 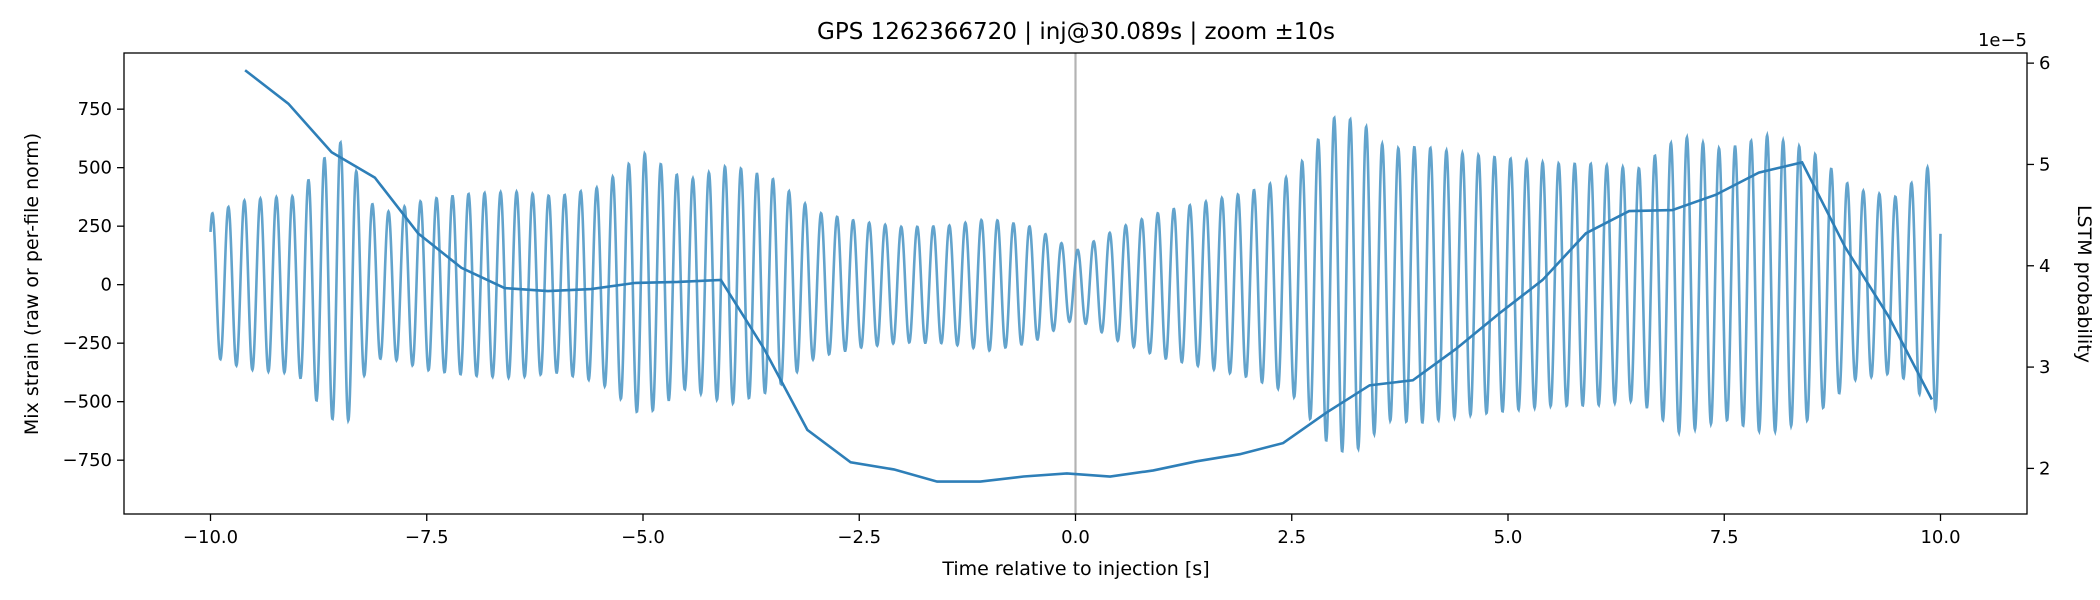 I want to click on y2-offset-text: 1e−5, so click(x=2002, y=40).